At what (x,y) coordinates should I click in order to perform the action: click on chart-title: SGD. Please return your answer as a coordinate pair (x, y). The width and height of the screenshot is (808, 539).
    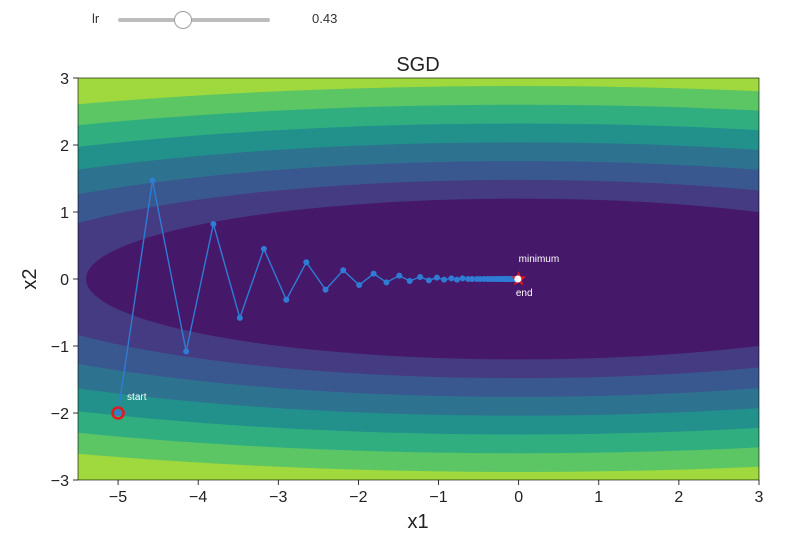
    Looking at the image, I should click on (417, 65).